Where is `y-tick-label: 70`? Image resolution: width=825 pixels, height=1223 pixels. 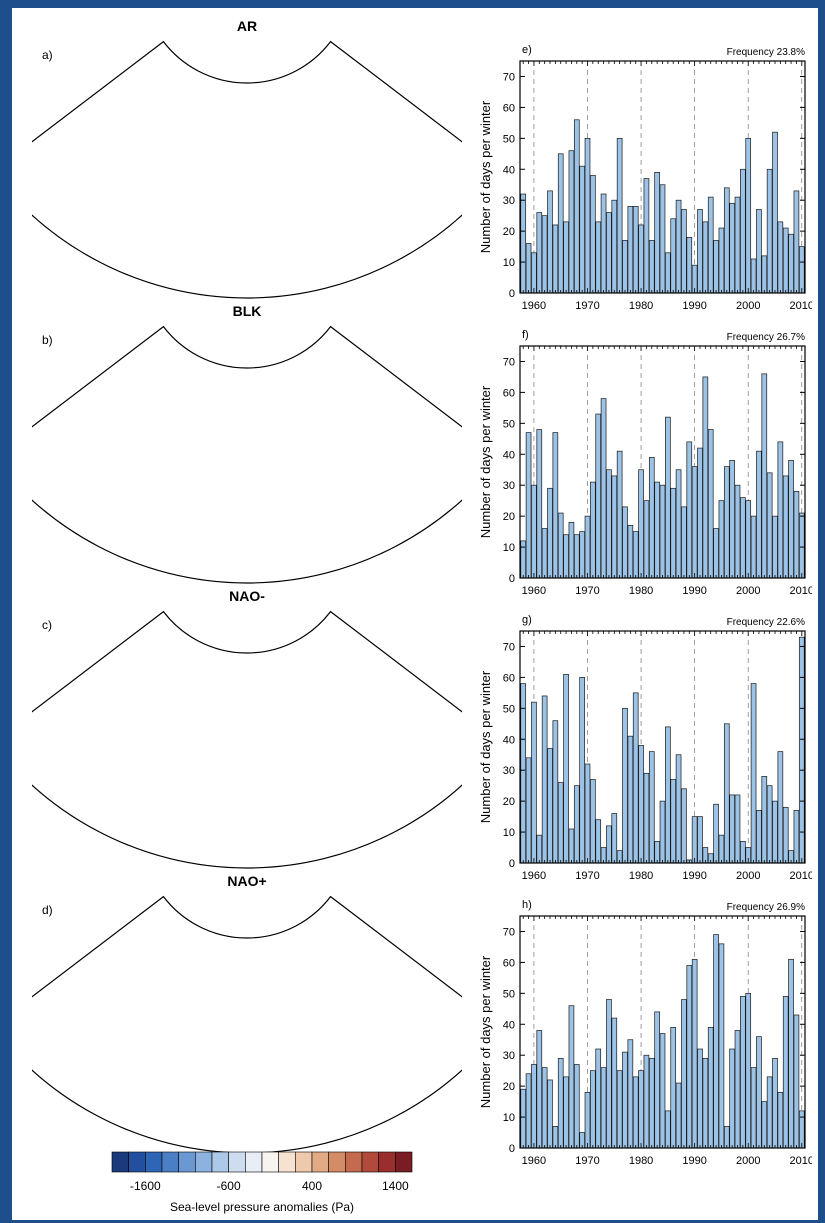 y-tick-label: 70 is located at coordinates (509, 932).